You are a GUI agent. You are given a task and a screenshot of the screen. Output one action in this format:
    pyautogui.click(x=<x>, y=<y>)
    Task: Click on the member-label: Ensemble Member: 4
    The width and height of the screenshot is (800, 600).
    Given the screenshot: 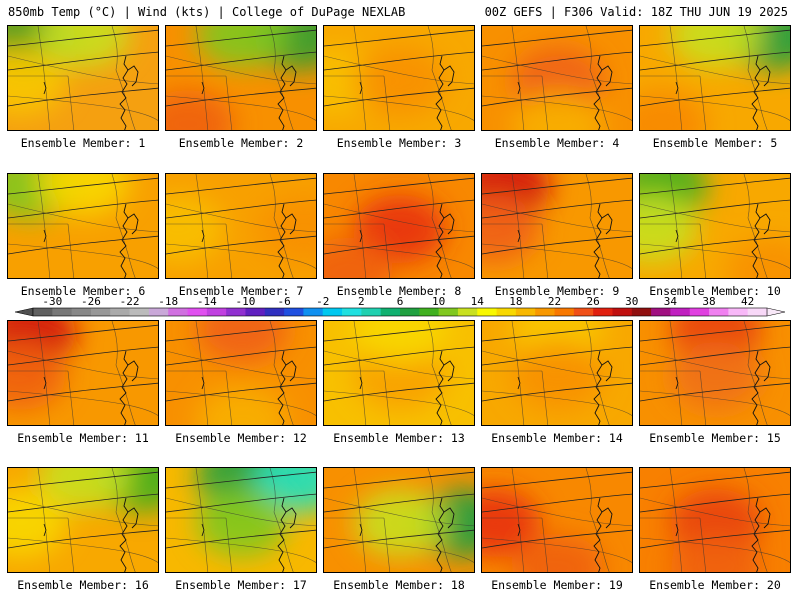 What is the action you would take?
    pyautogui.click(x=557, y=143)
    